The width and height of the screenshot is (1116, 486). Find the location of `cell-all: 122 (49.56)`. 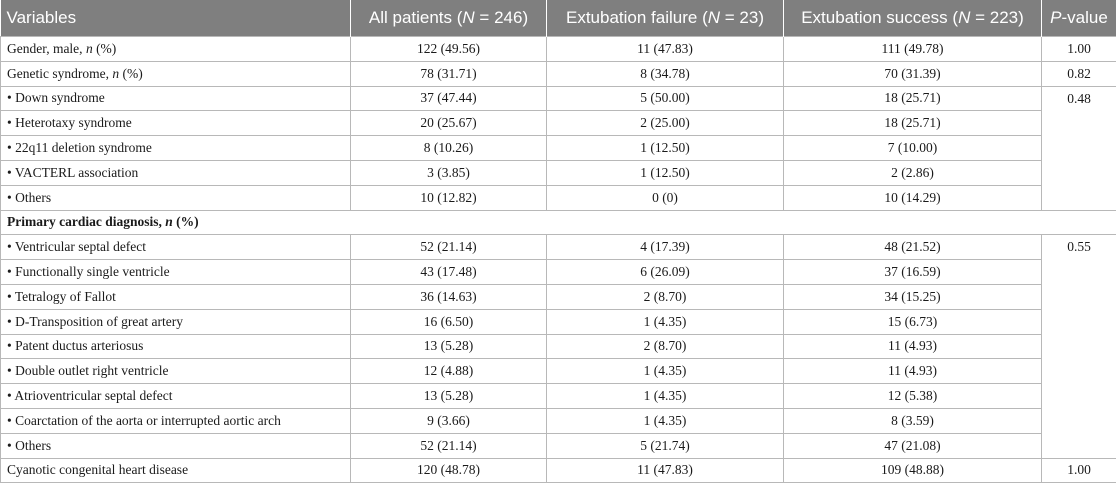

cell-all: 122 (49.56) is located at coordinates (448, 49).